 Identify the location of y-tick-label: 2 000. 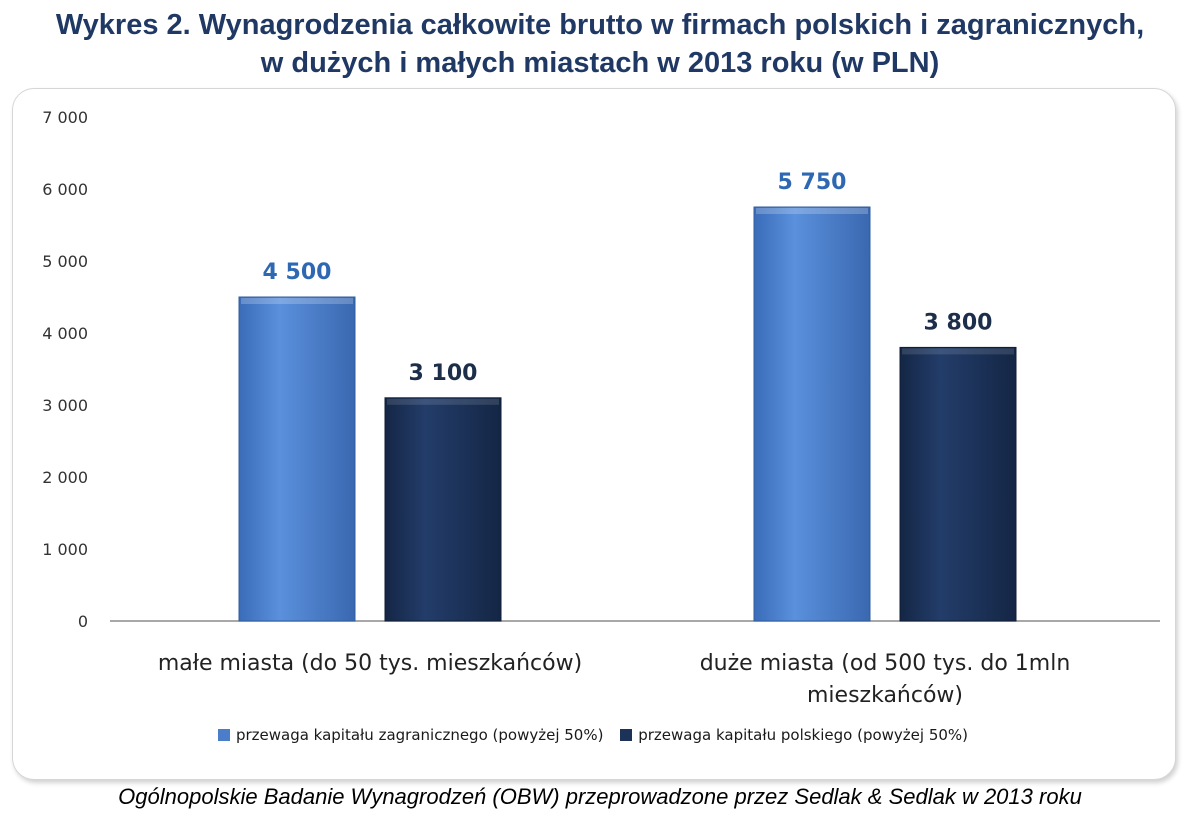
(65, 477).